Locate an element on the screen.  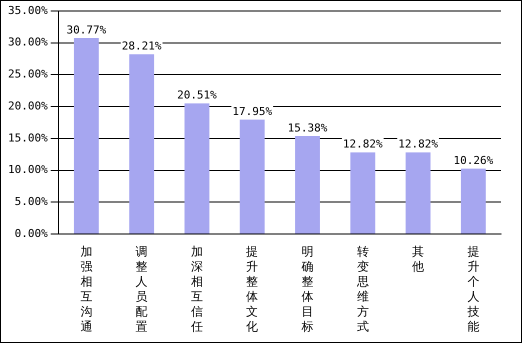
y-tick-label: 15.00% is located at coordinates (28, 137).